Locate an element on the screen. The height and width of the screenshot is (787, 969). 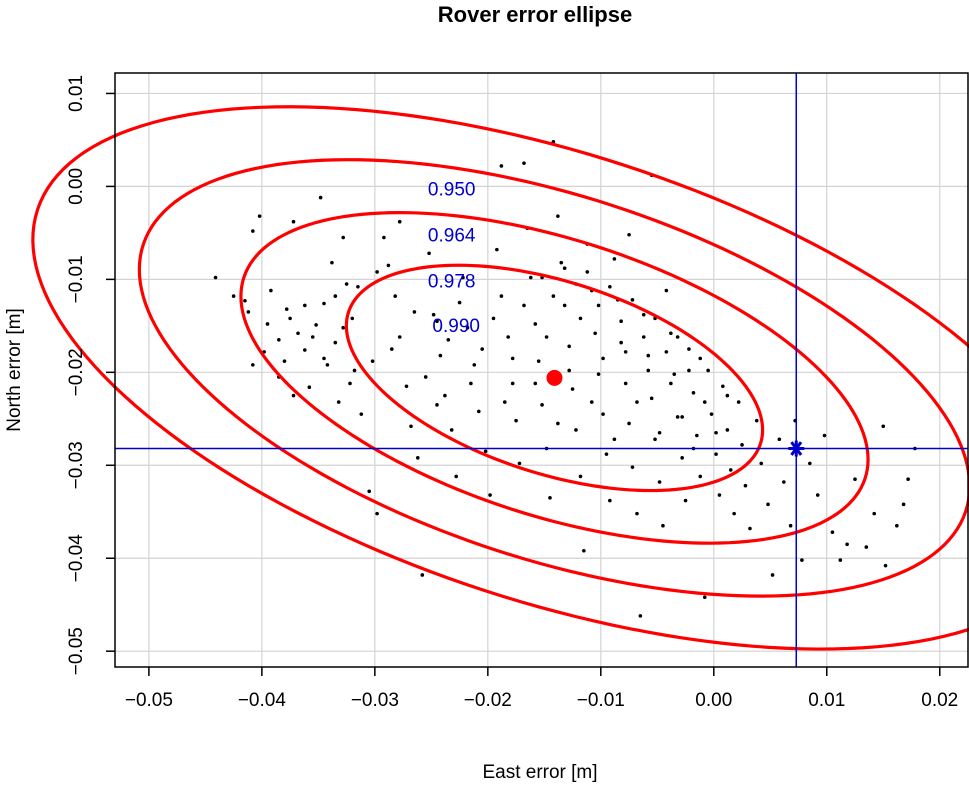
ellipse-center-marker is located at coordinates (554, 377).